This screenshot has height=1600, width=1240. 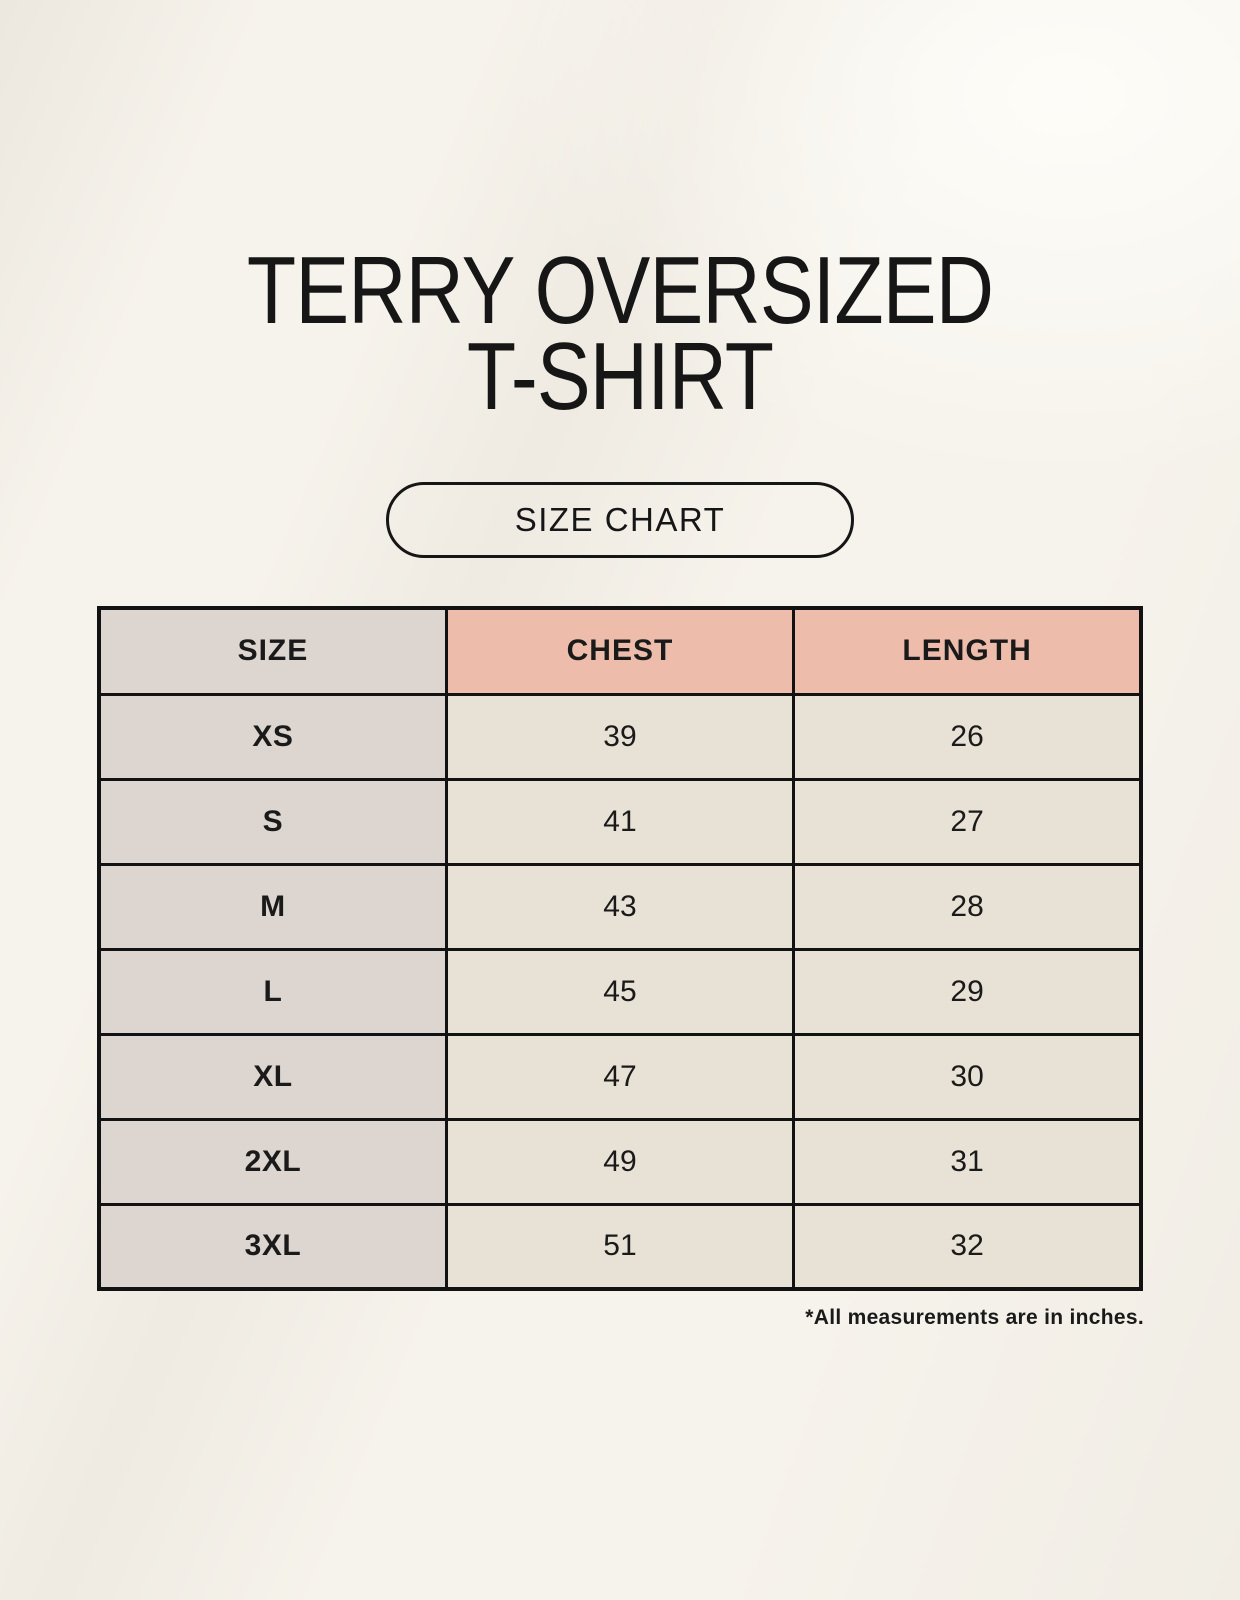 I want to click on length-cell: 26, so click(x=967, y=736).